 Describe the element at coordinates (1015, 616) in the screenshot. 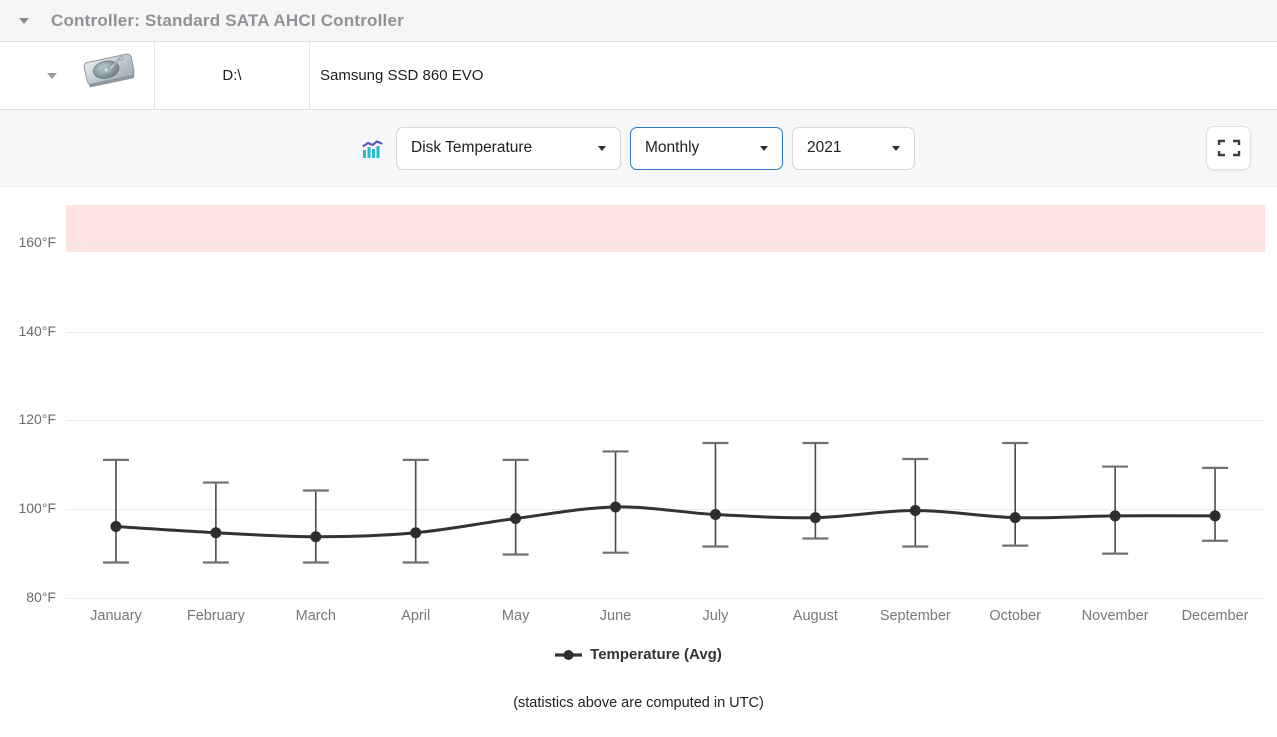

I see `x-axis-label: October` at that location.